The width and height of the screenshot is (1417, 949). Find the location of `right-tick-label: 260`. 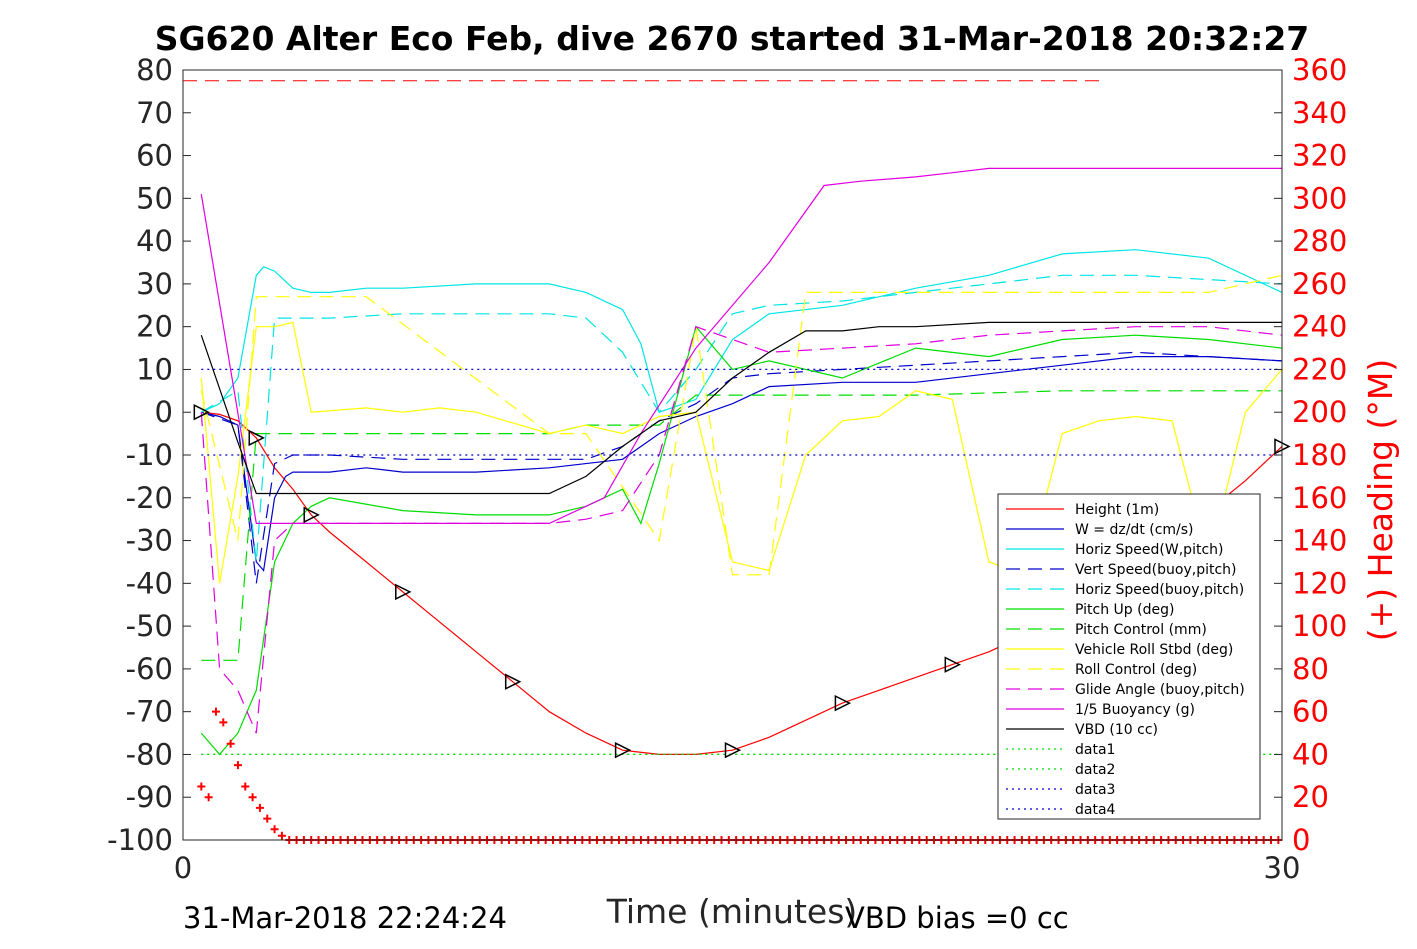

right-tick-label: 260 is located at coordinates (1319, 284).